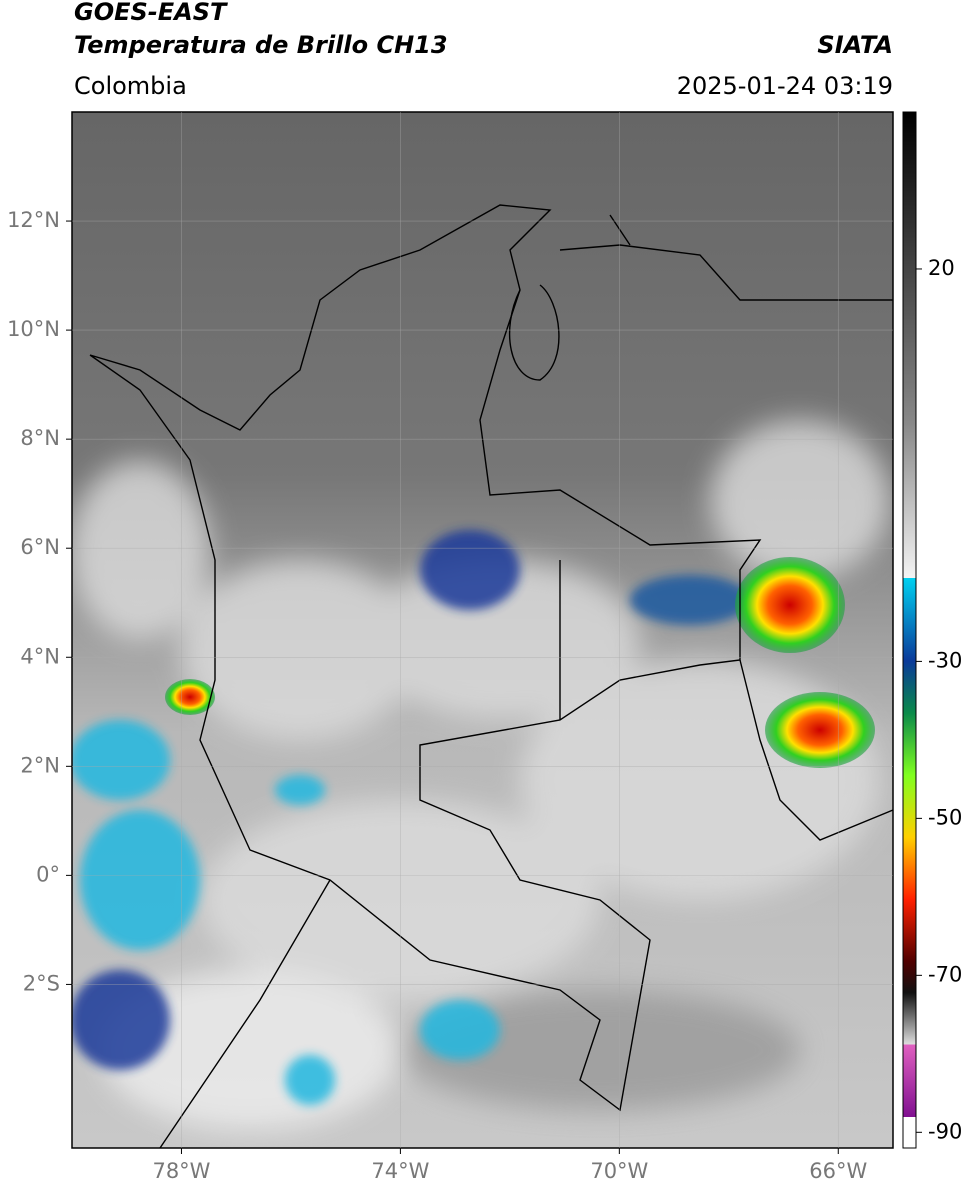 The height and width of the screenshot is (1194, 966). What do you see at coordinates (151, 13) in the screenshot?
I see `title: GOES-EAST` at bounding box center [151, 13].